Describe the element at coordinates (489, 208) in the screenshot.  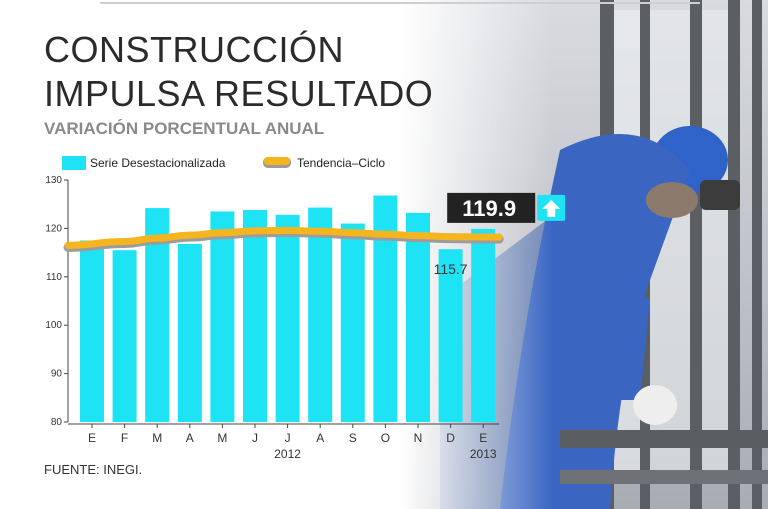
I see `callout-value: 119.9` at that location.